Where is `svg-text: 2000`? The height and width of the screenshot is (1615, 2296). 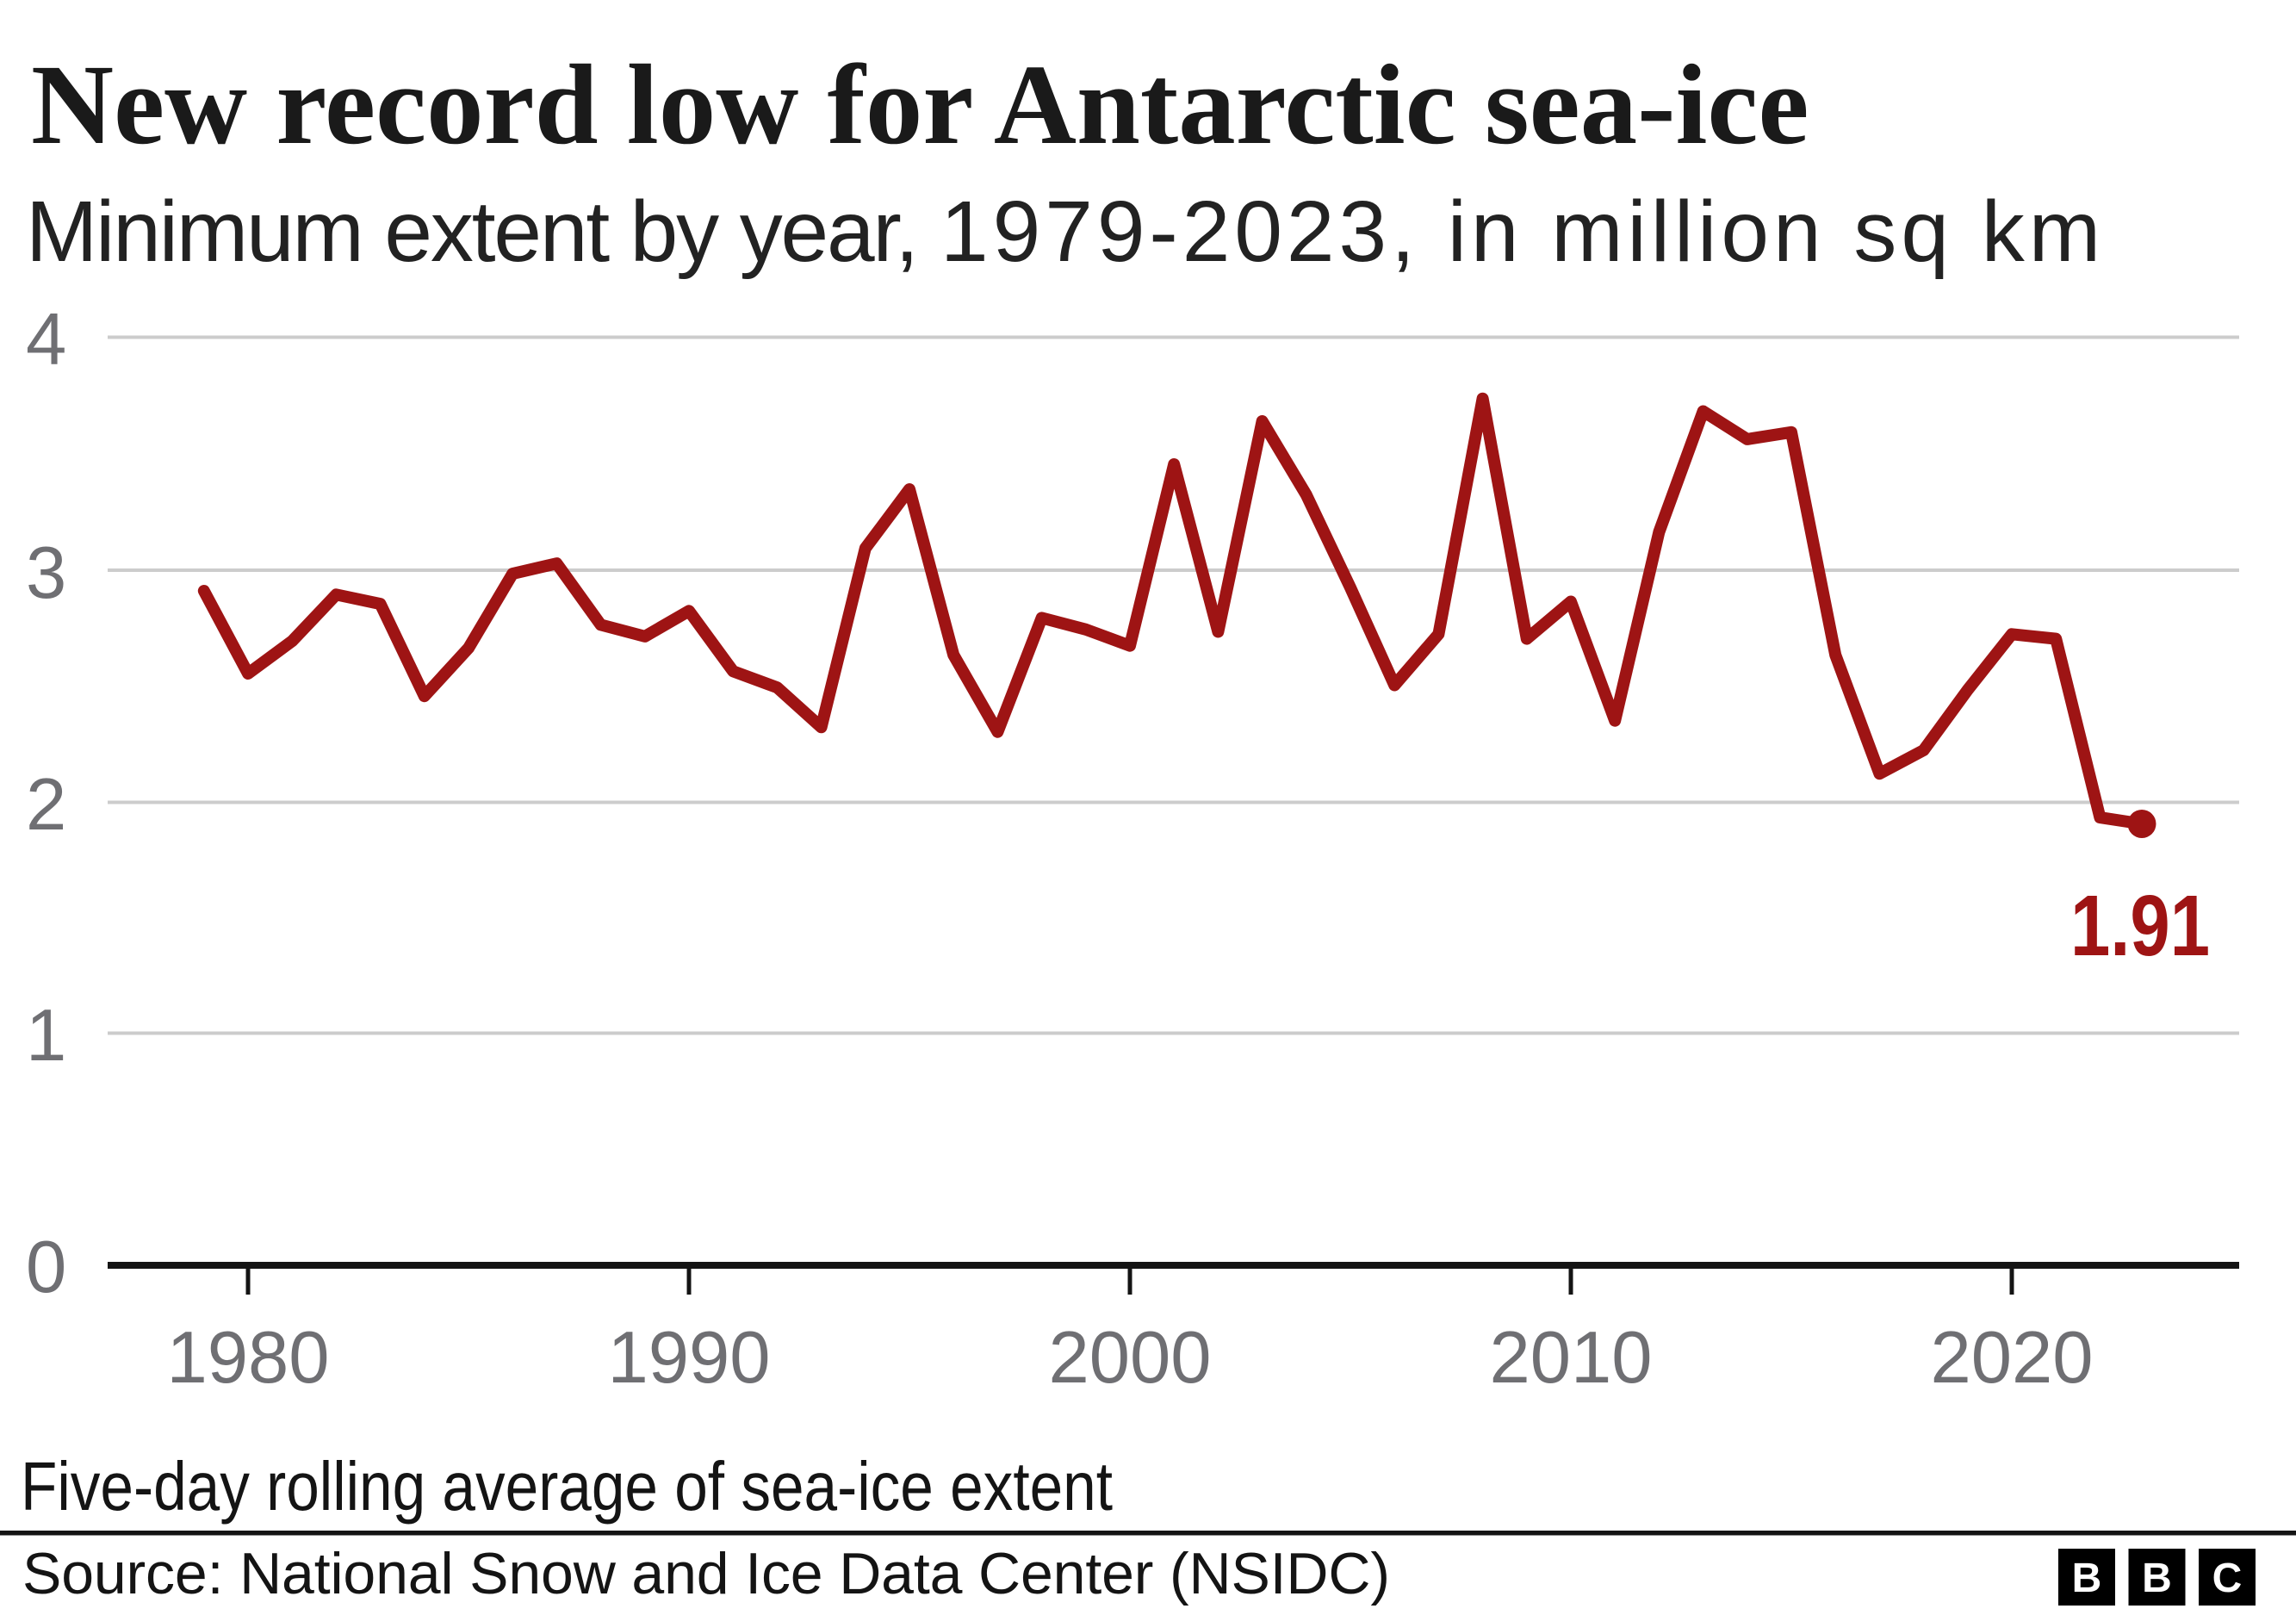 svg-text: 2000 is located at coordinates (1129, 1358).